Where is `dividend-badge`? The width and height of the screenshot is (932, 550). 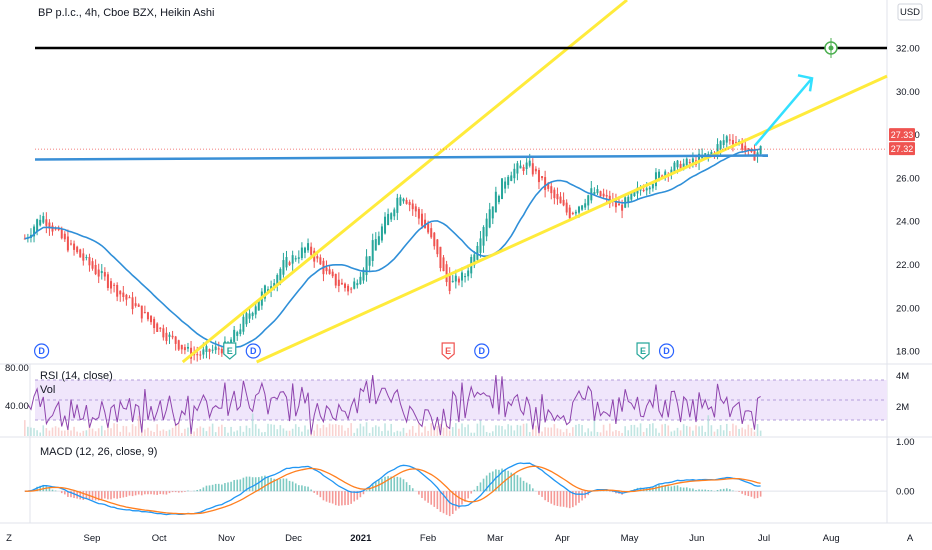
dividend-badge is located at coordinates (253, 351).